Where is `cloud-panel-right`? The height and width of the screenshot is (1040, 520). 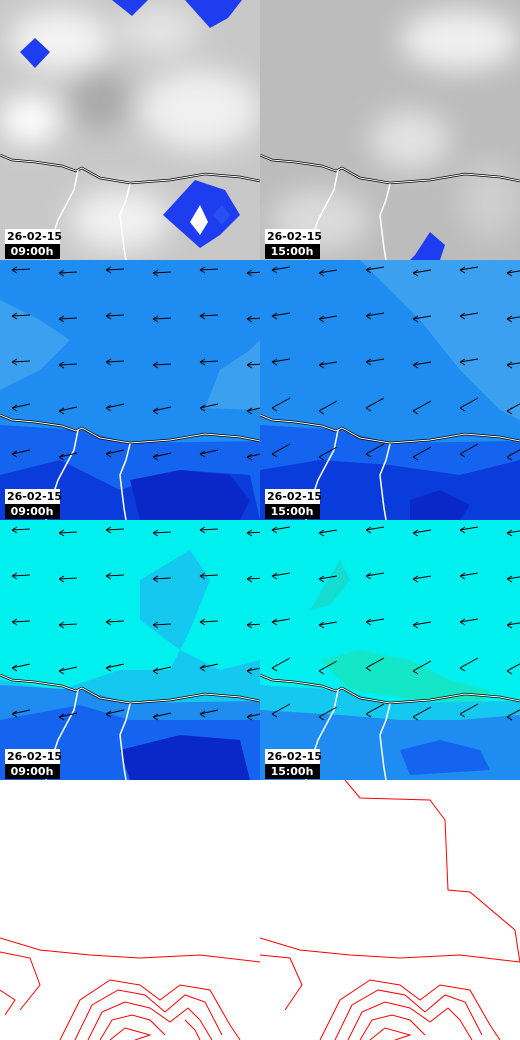 cloud-panel-right is located at coordinates (390, 130).